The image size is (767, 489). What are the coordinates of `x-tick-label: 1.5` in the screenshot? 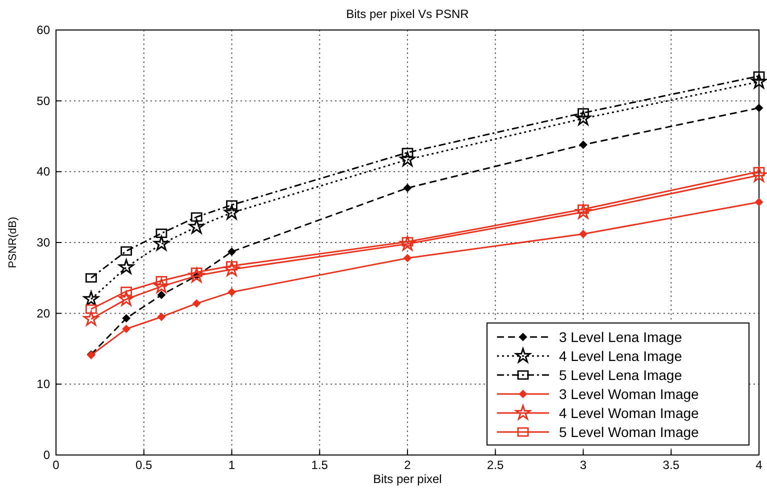 It's located at (319, 465).